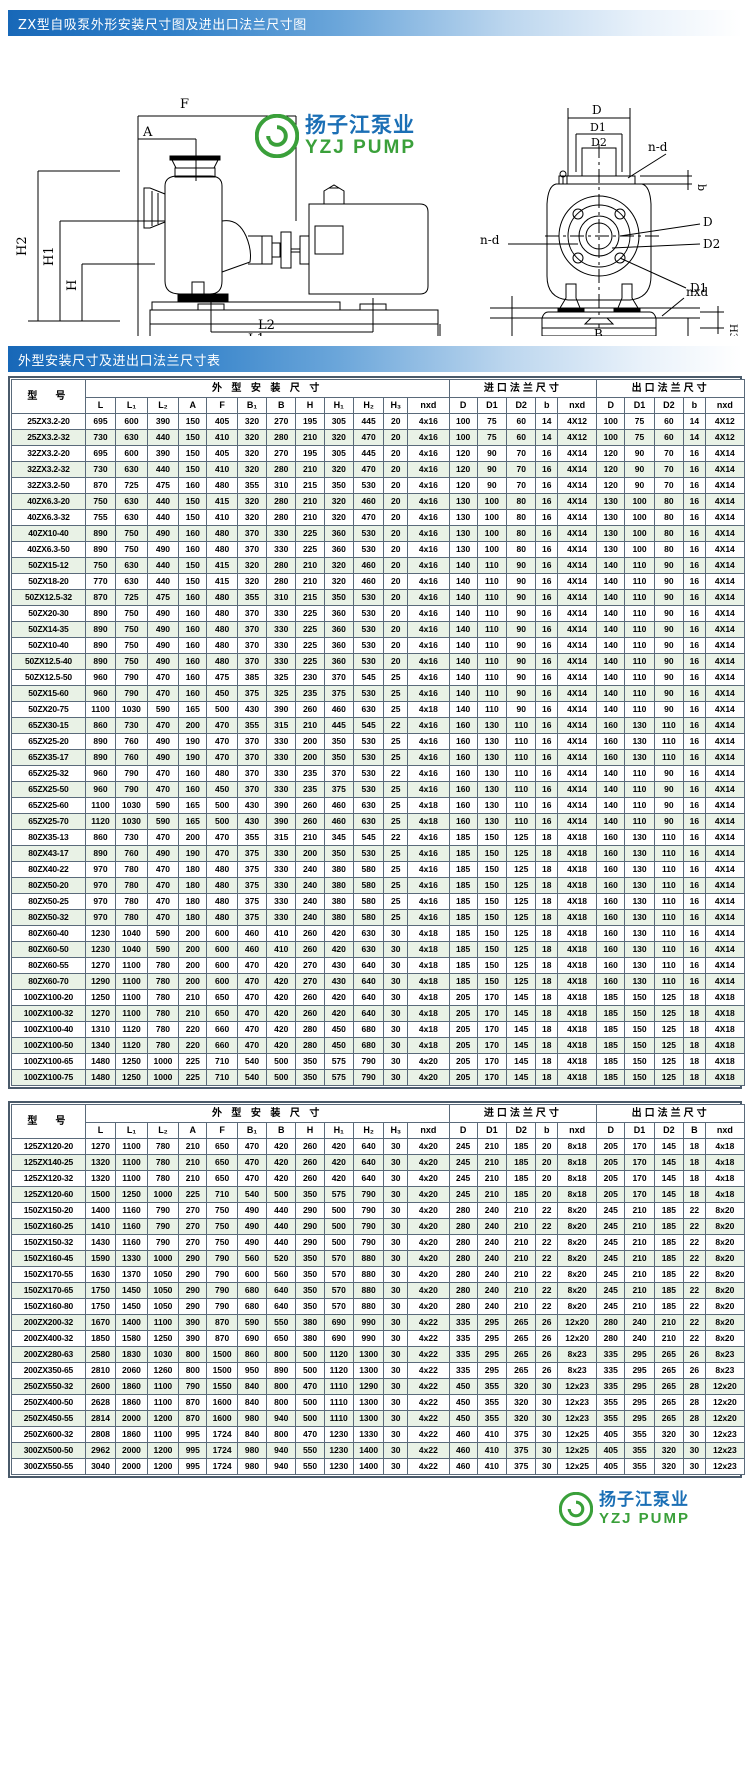  Describe the element at coordinates (368, 901) in the screenshot. I see `cell-value: 580` at that location.